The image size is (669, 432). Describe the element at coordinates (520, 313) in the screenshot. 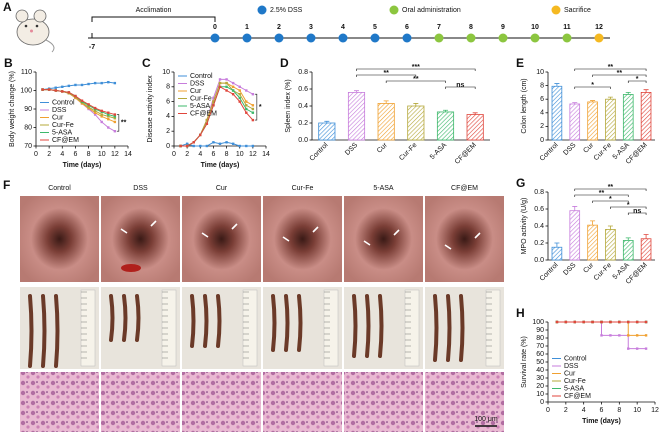

I see `panel-label: H` at that location.